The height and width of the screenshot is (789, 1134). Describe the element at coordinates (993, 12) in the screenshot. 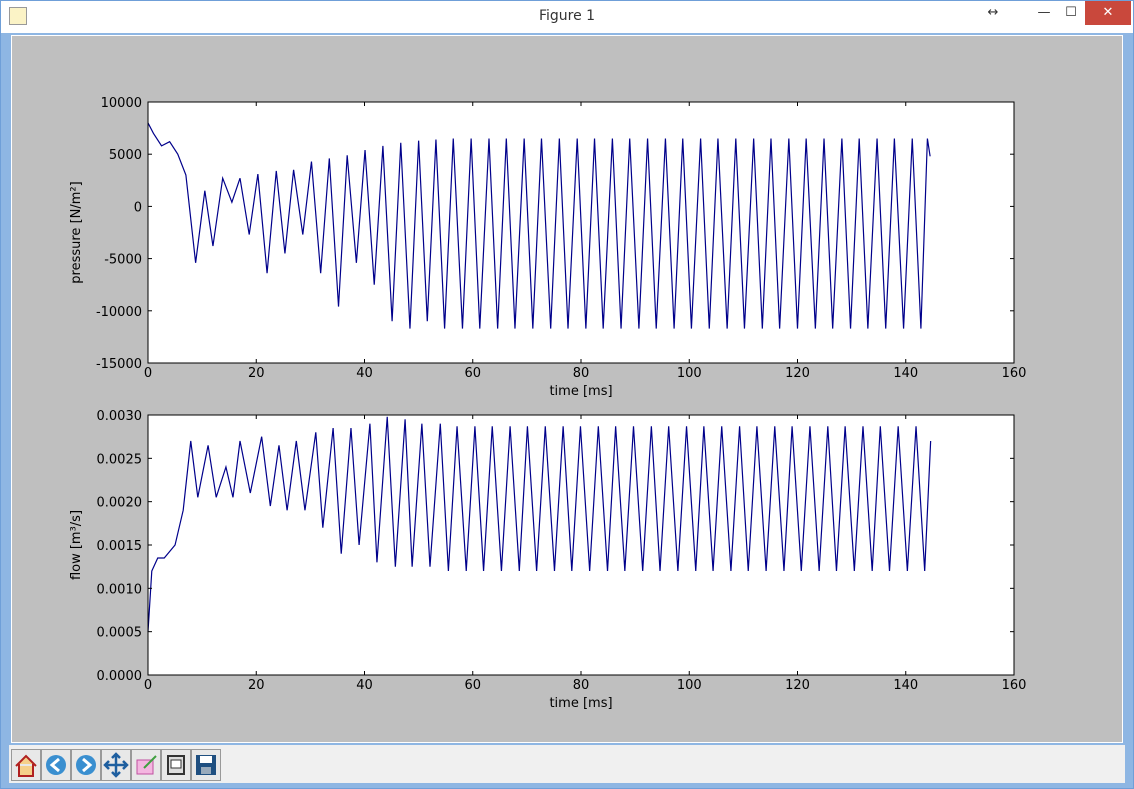

I see `resize-button: ↔` at that location.